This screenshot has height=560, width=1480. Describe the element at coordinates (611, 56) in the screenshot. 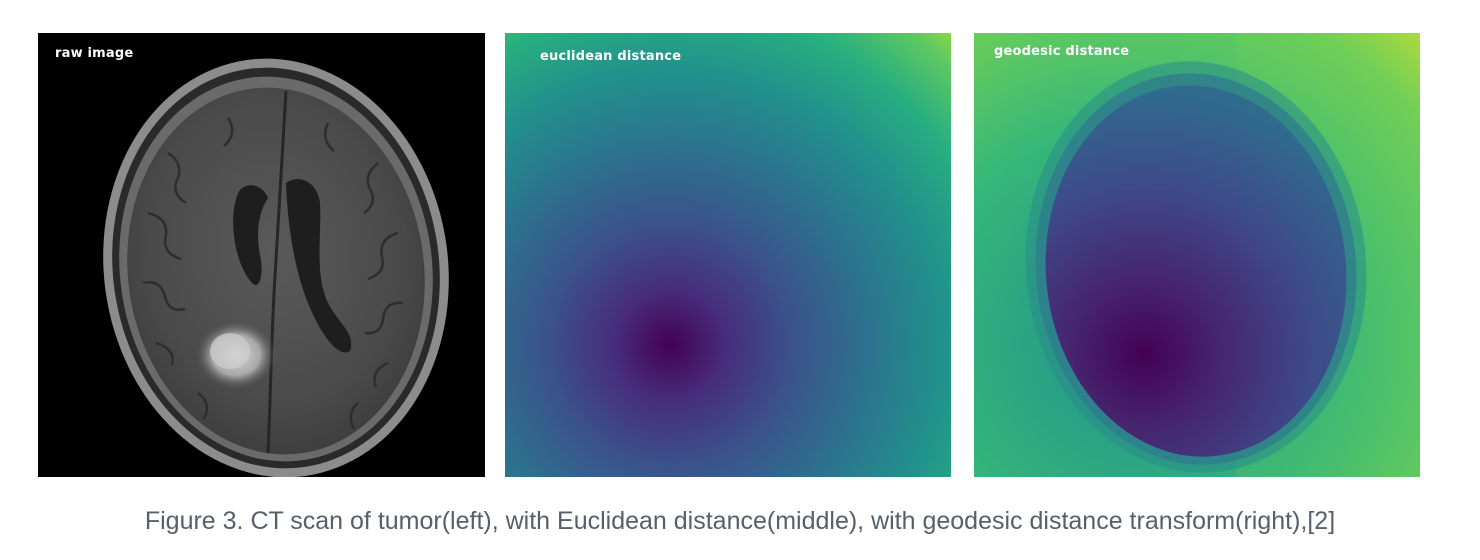

I see `euclidean-distance-label: euclidean distance` at that location.